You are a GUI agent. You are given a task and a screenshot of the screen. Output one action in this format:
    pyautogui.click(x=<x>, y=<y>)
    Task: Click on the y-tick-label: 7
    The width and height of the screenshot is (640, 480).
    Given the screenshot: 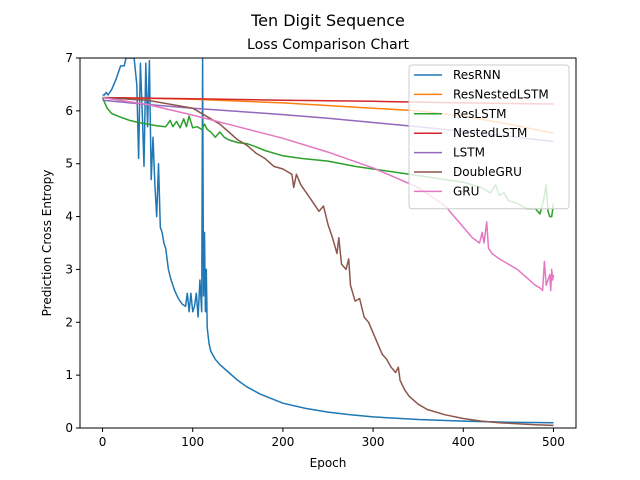 What is the action you would take?
    pyautogui.click(x=69, y=58)
    